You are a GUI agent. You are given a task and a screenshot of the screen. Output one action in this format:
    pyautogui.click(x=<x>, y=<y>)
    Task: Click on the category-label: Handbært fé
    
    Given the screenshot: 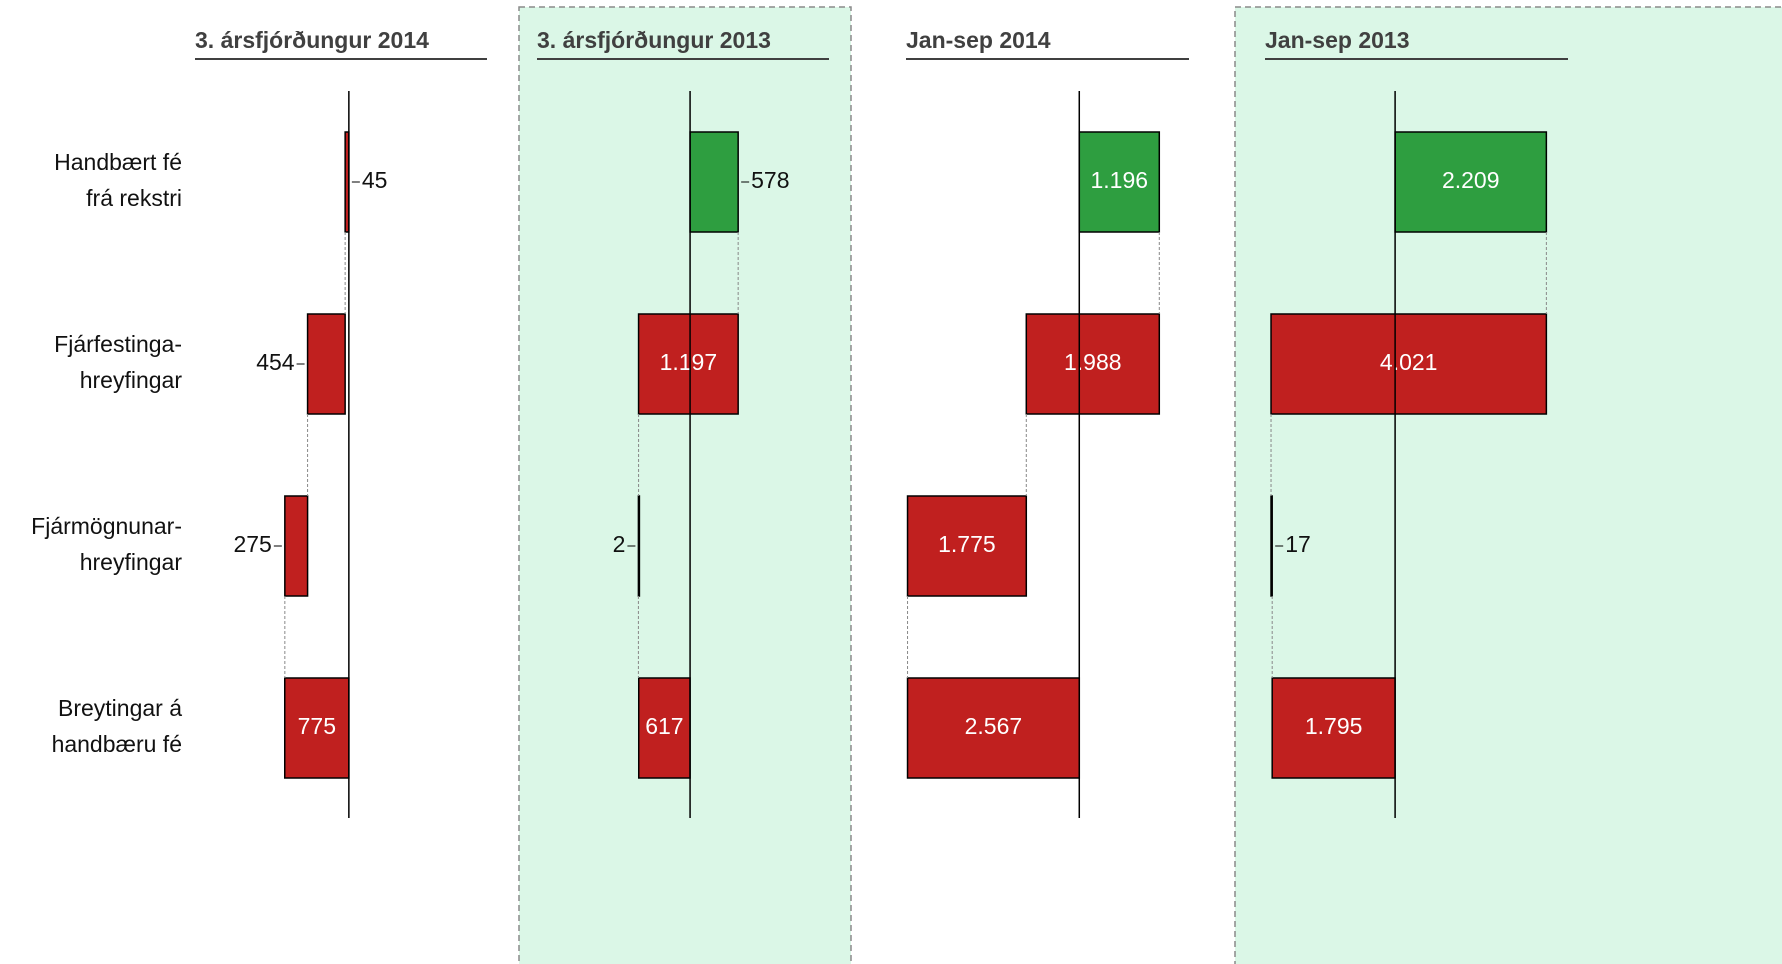 What is the action you would take?
    pyautogui.click(x=118, y=162)
    